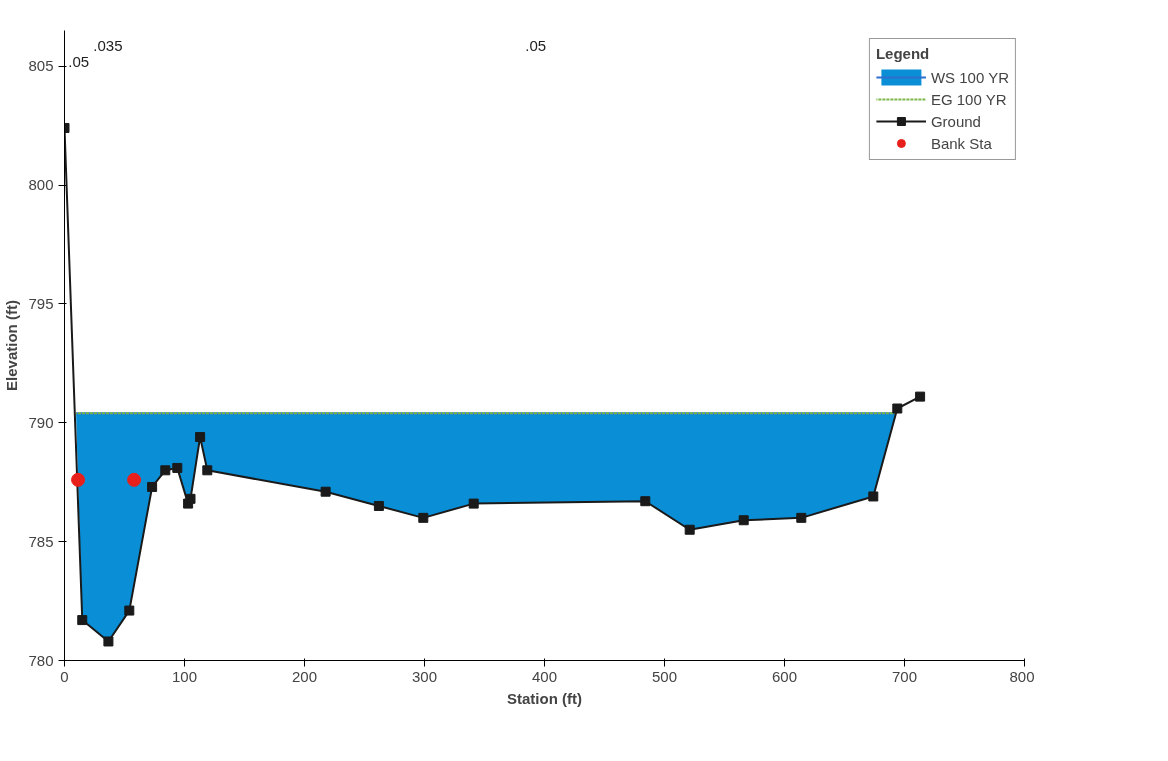  Describe the element at coordinates (41, 660) in the screenshot. I see `y-tick-label: 780` at that location.